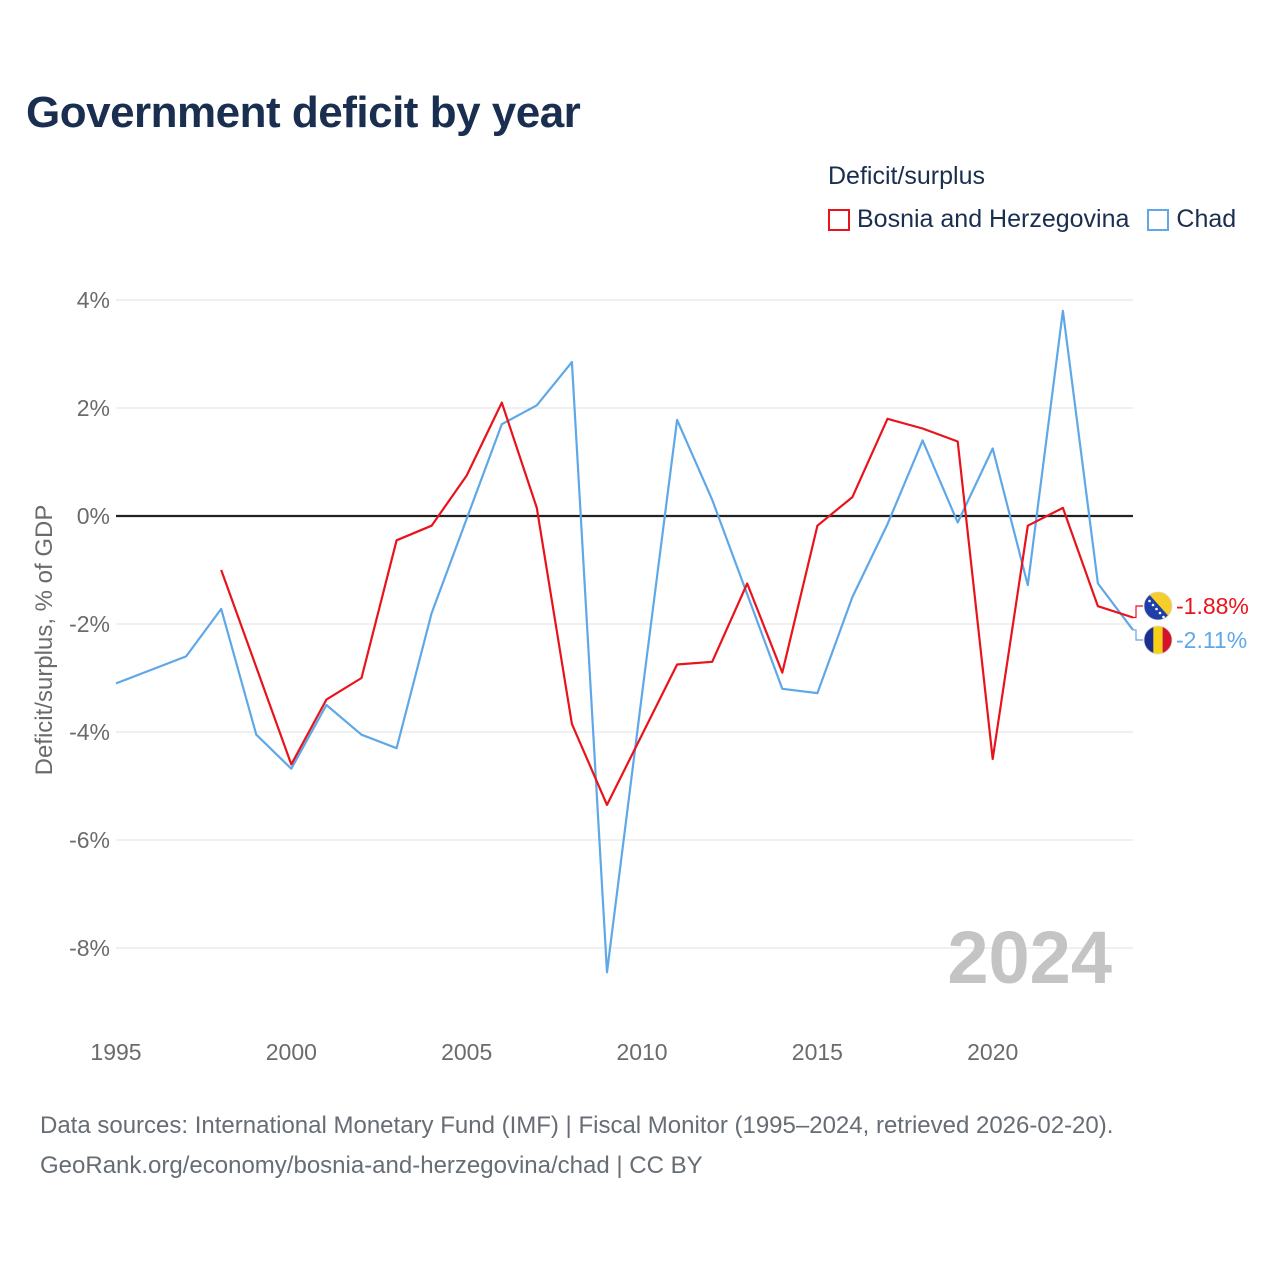  What do you see at coordinates (89, 840) in the screenshot?
I see `y-tick-label: -6%` at bounding box center [89, 840].